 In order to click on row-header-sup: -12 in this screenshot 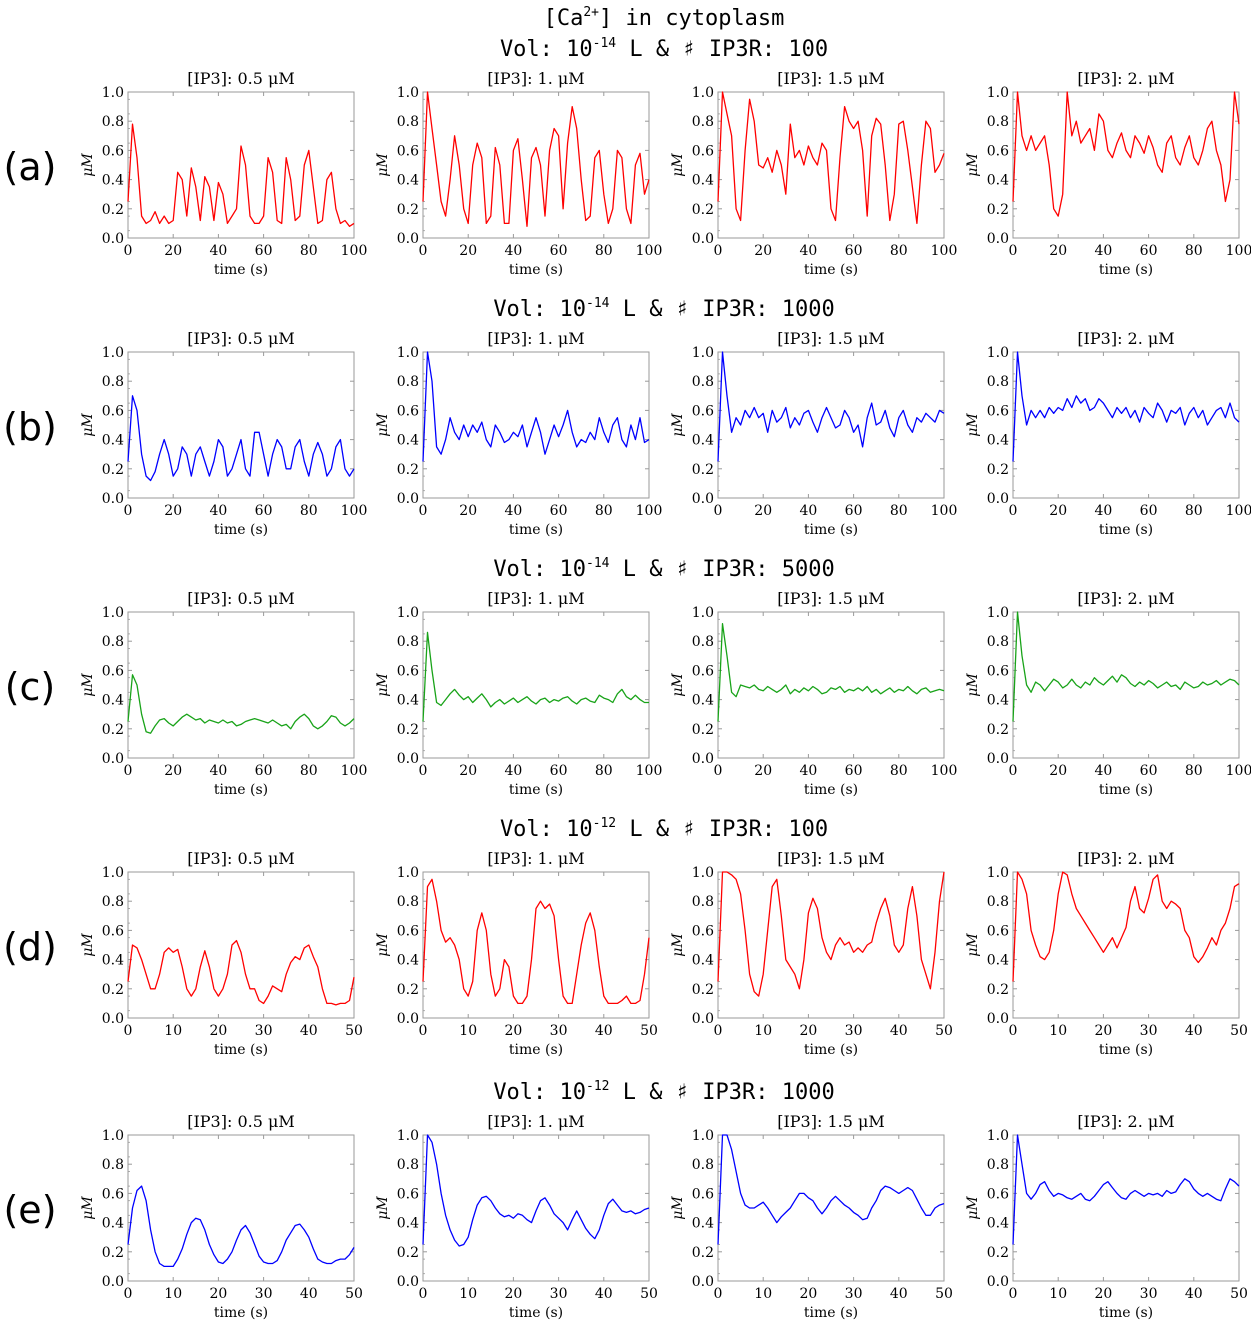, I will do `click(597, 1086)`.